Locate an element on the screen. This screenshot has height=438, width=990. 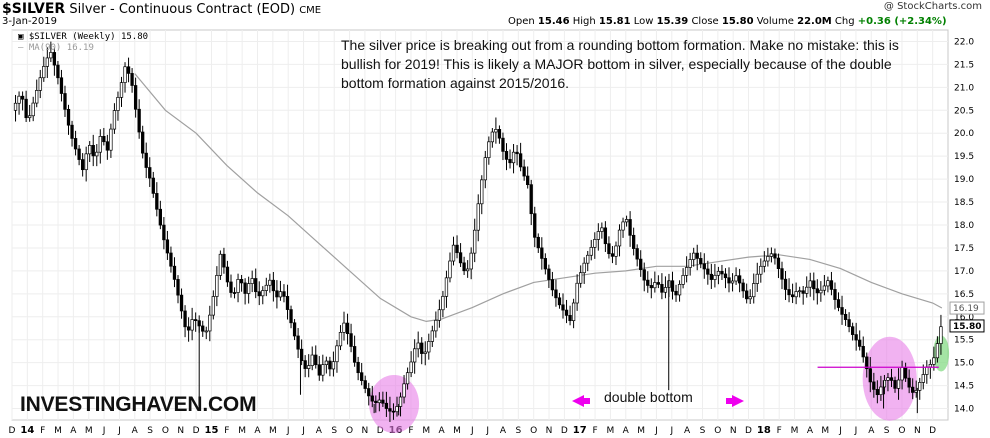
legend-ma-label: MA(90) 16.19 is located at coordinates (61, 48).